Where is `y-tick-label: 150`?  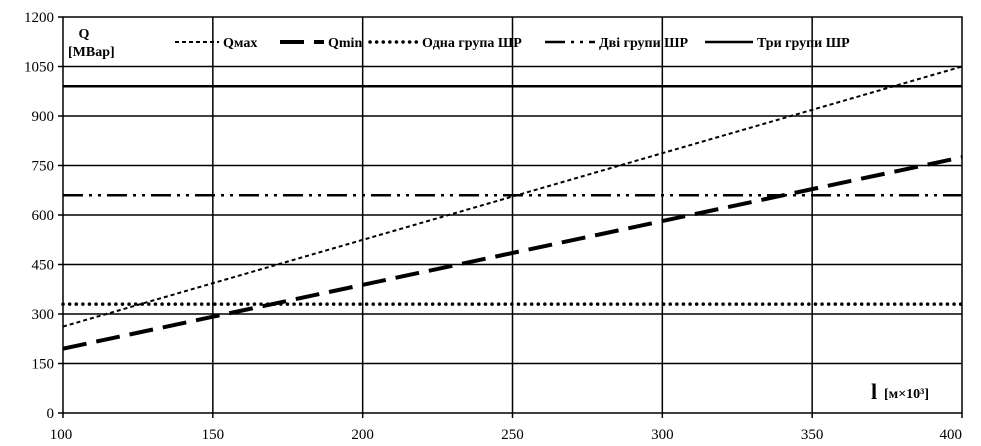
y-tick-label: 150 is located at coordinates (43, 365).